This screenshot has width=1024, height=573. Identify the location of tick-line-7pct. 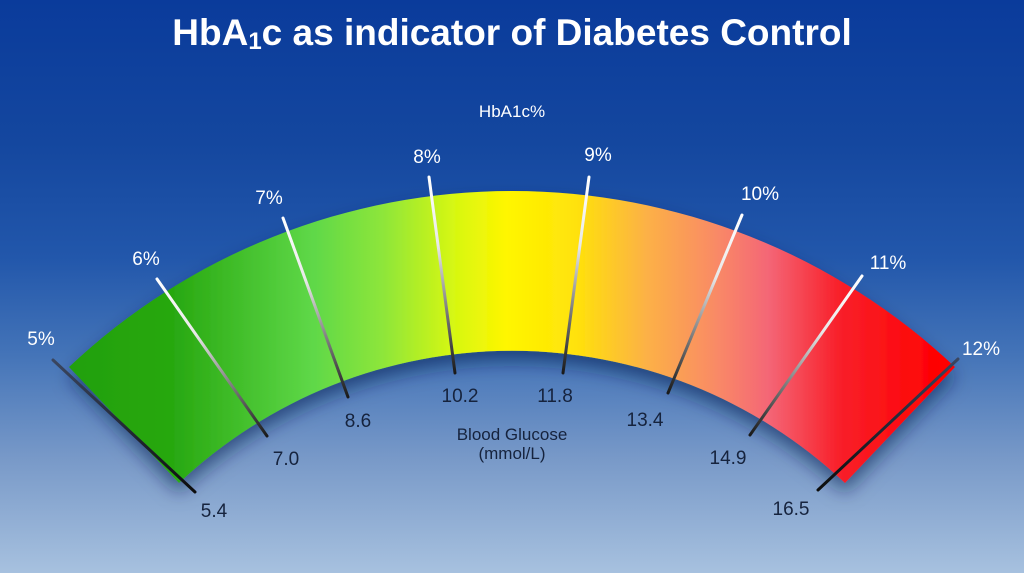
(315, 307).